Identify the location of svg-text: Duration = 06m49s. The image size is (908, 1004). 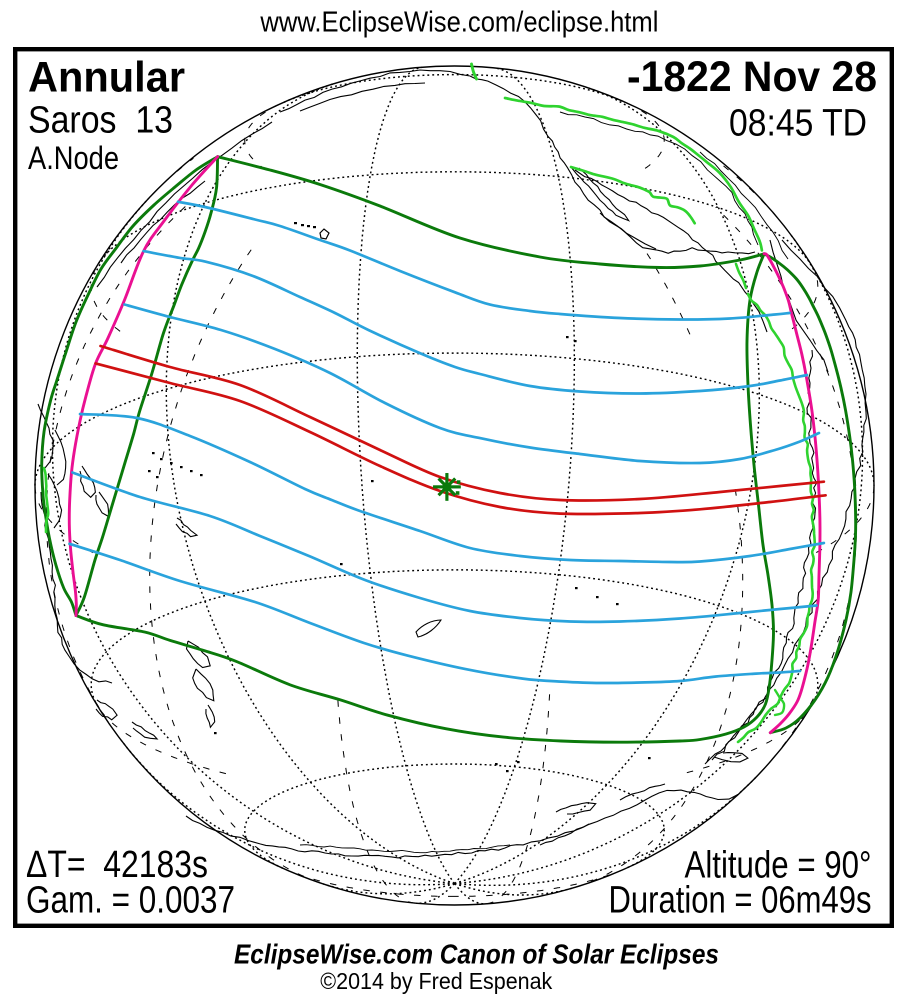
(740, 901).